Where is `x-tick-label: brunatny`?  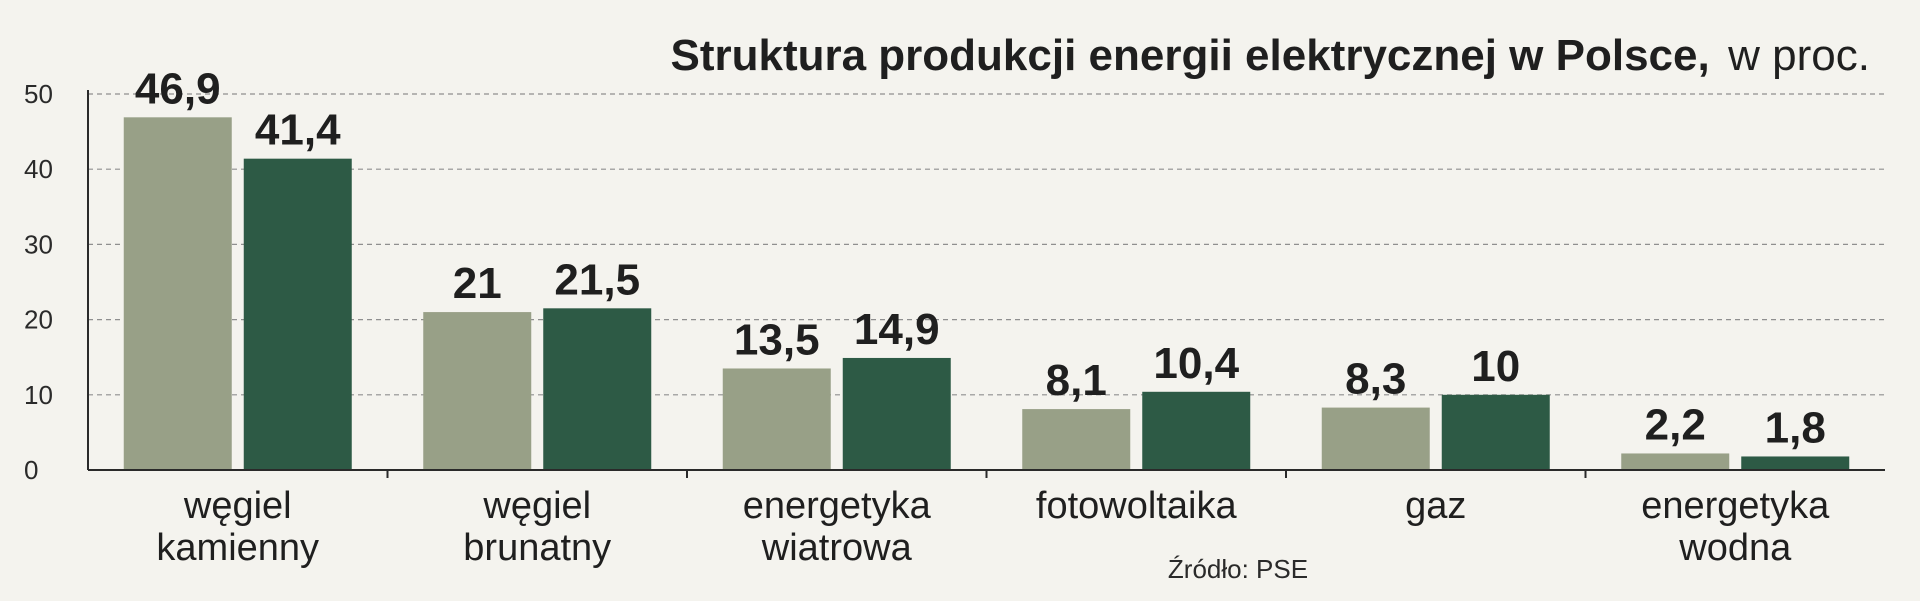
x-tick-label: brunatny is located at coordinates (537, 548).